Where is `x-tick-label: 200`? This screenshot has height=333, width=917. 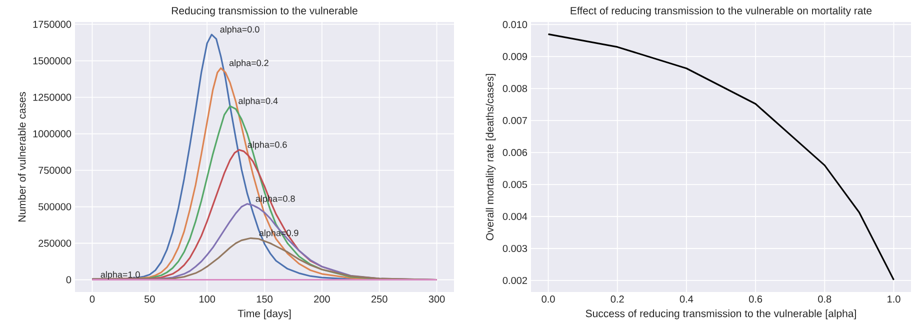 x-tick-label: 200 is located at coordinates (322, 299).